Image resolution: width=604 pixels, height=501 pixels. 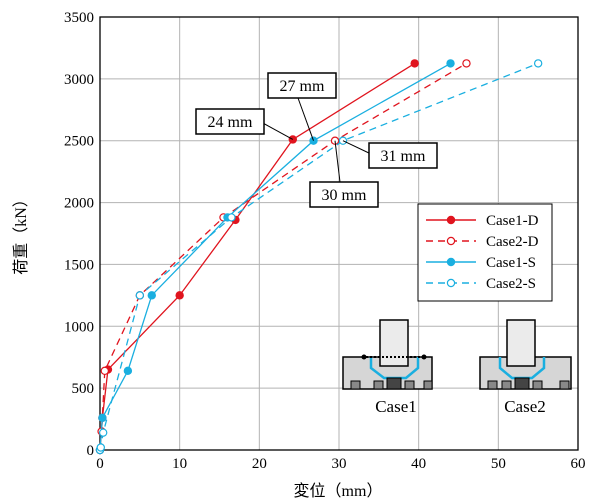 I want to click on y-tick-label: 3500, so click(x=79, y=18).